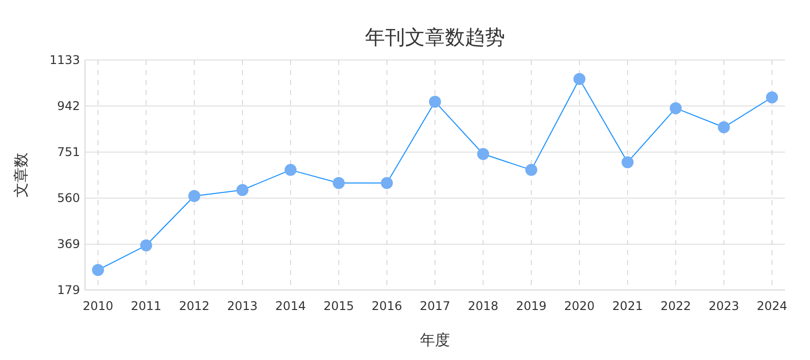  Describe the element at coordinates (242, 306) in the screenshot. I see `x-tick-label: 2013` at that location.